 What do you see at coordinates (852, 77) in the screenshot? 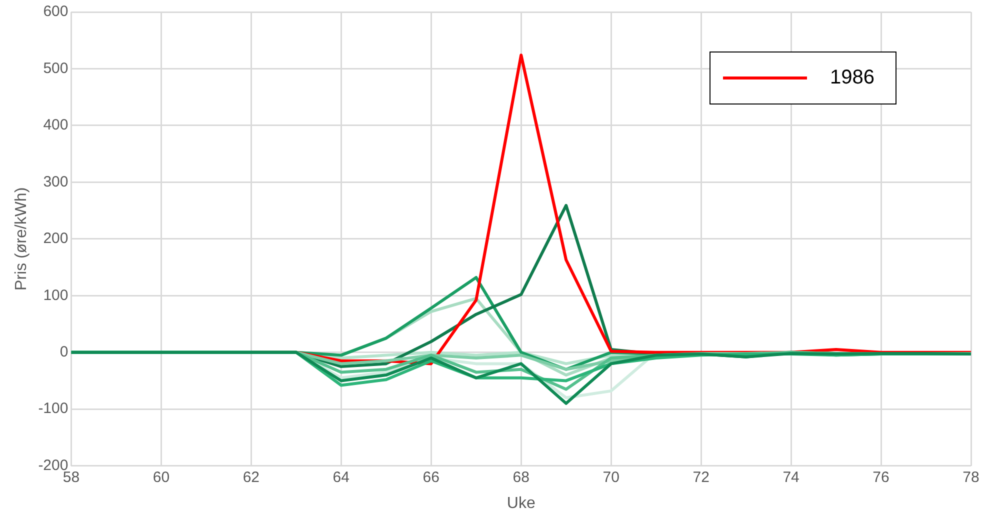
I see `legend-label: 1986` at bounding box center [852, 77].